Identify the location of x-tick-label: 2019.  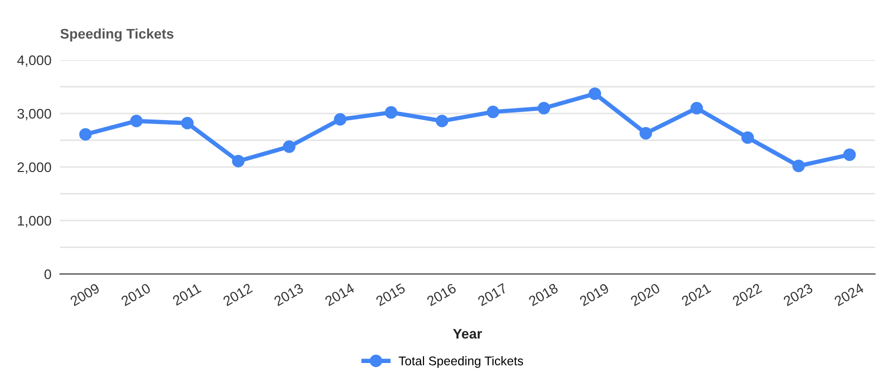
(594, 294).